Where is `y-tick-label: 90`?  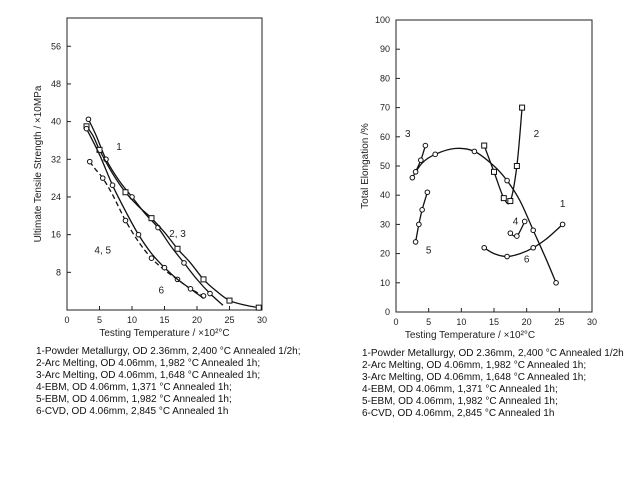 y-tick-label: 90 is located at coordinates (385, 49).